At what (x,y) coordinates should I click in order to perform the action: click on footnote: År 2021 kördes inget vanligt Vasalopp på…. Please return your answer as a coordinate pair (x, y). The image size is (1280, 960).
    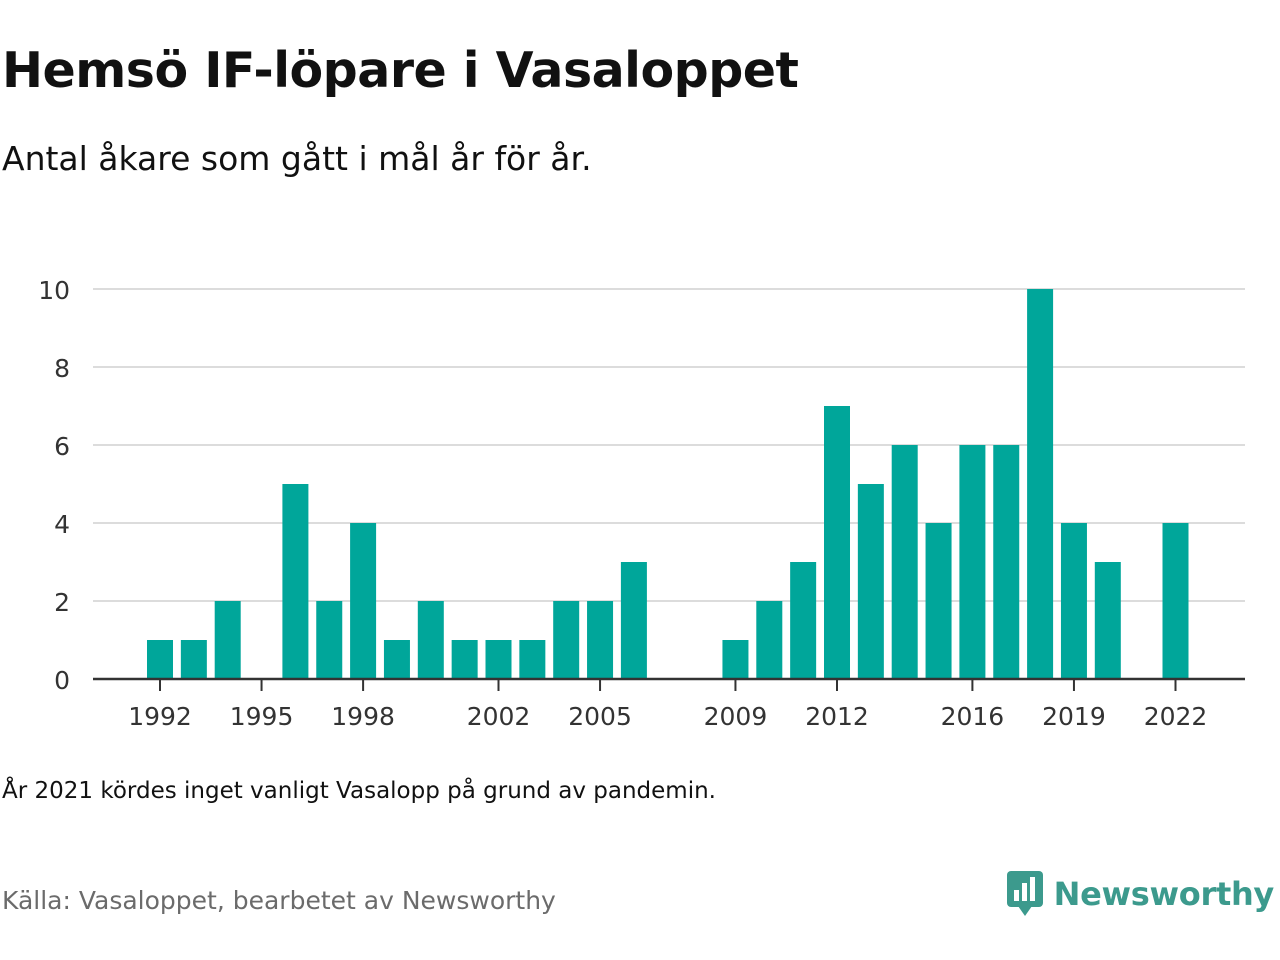
    Looking at the image, I should click on (359, 791).